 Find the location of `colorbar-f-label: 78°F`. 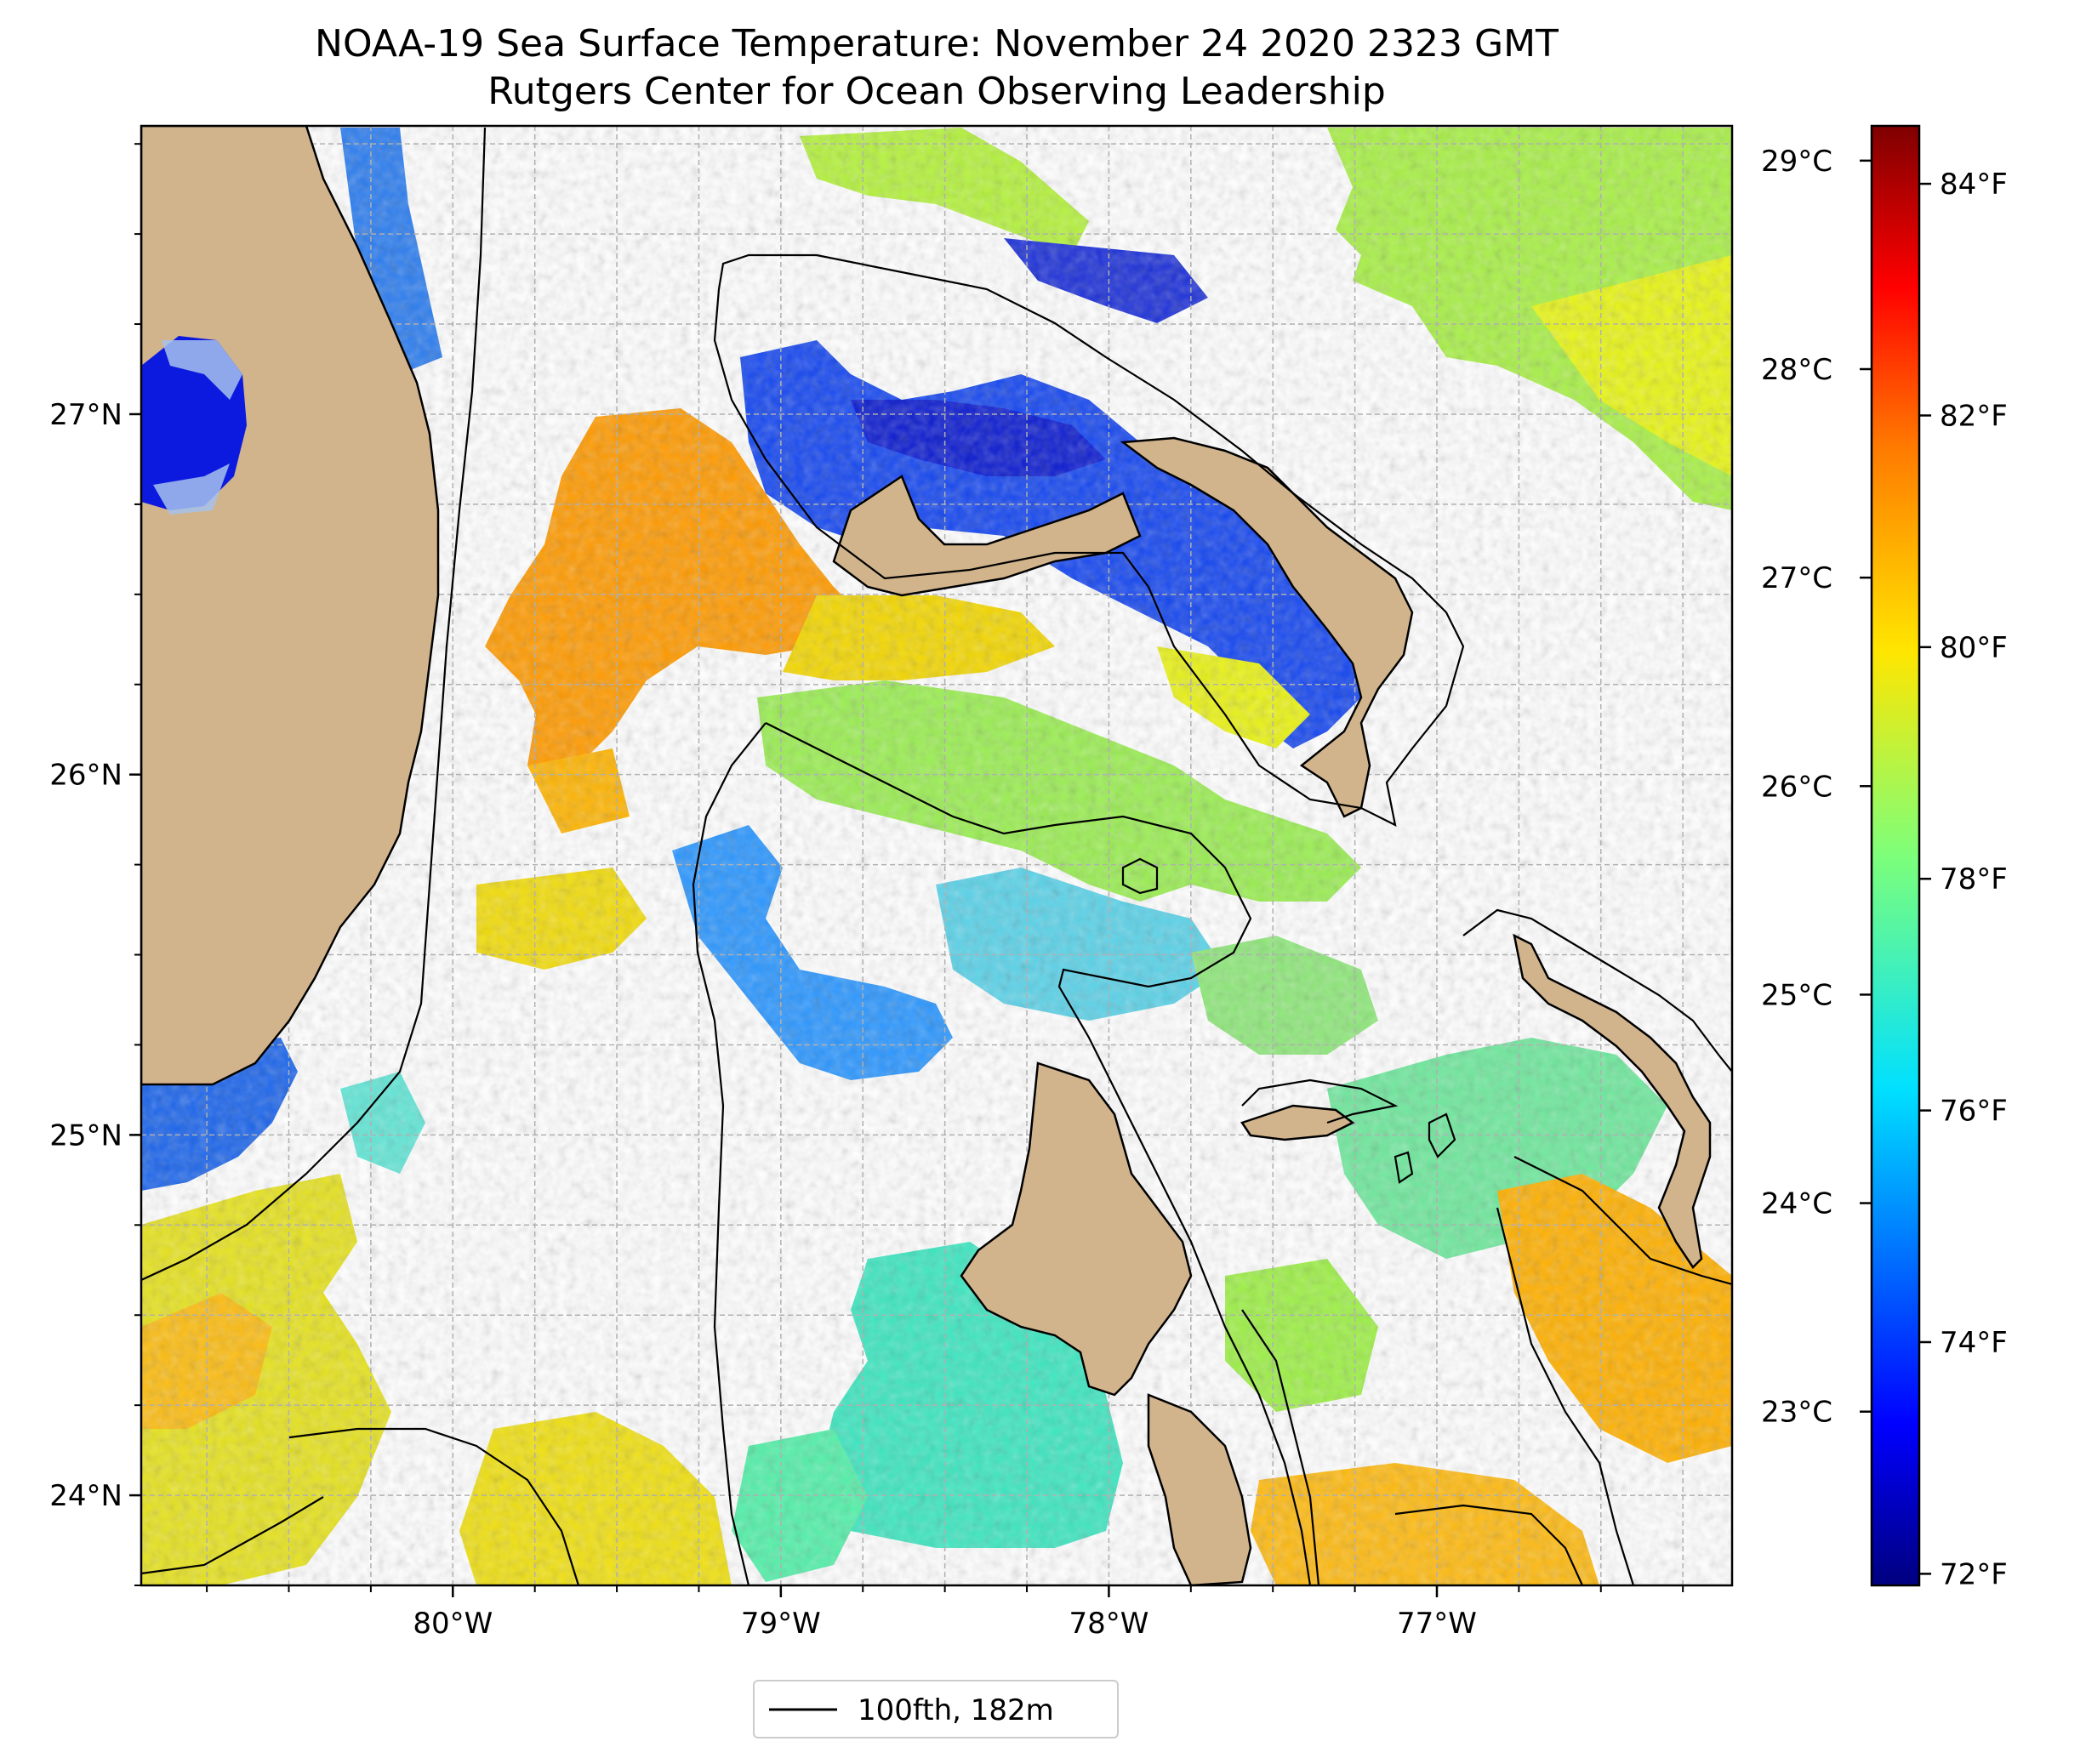

colorbar-f-label: 78°F is located at coordinates (1974, 879).